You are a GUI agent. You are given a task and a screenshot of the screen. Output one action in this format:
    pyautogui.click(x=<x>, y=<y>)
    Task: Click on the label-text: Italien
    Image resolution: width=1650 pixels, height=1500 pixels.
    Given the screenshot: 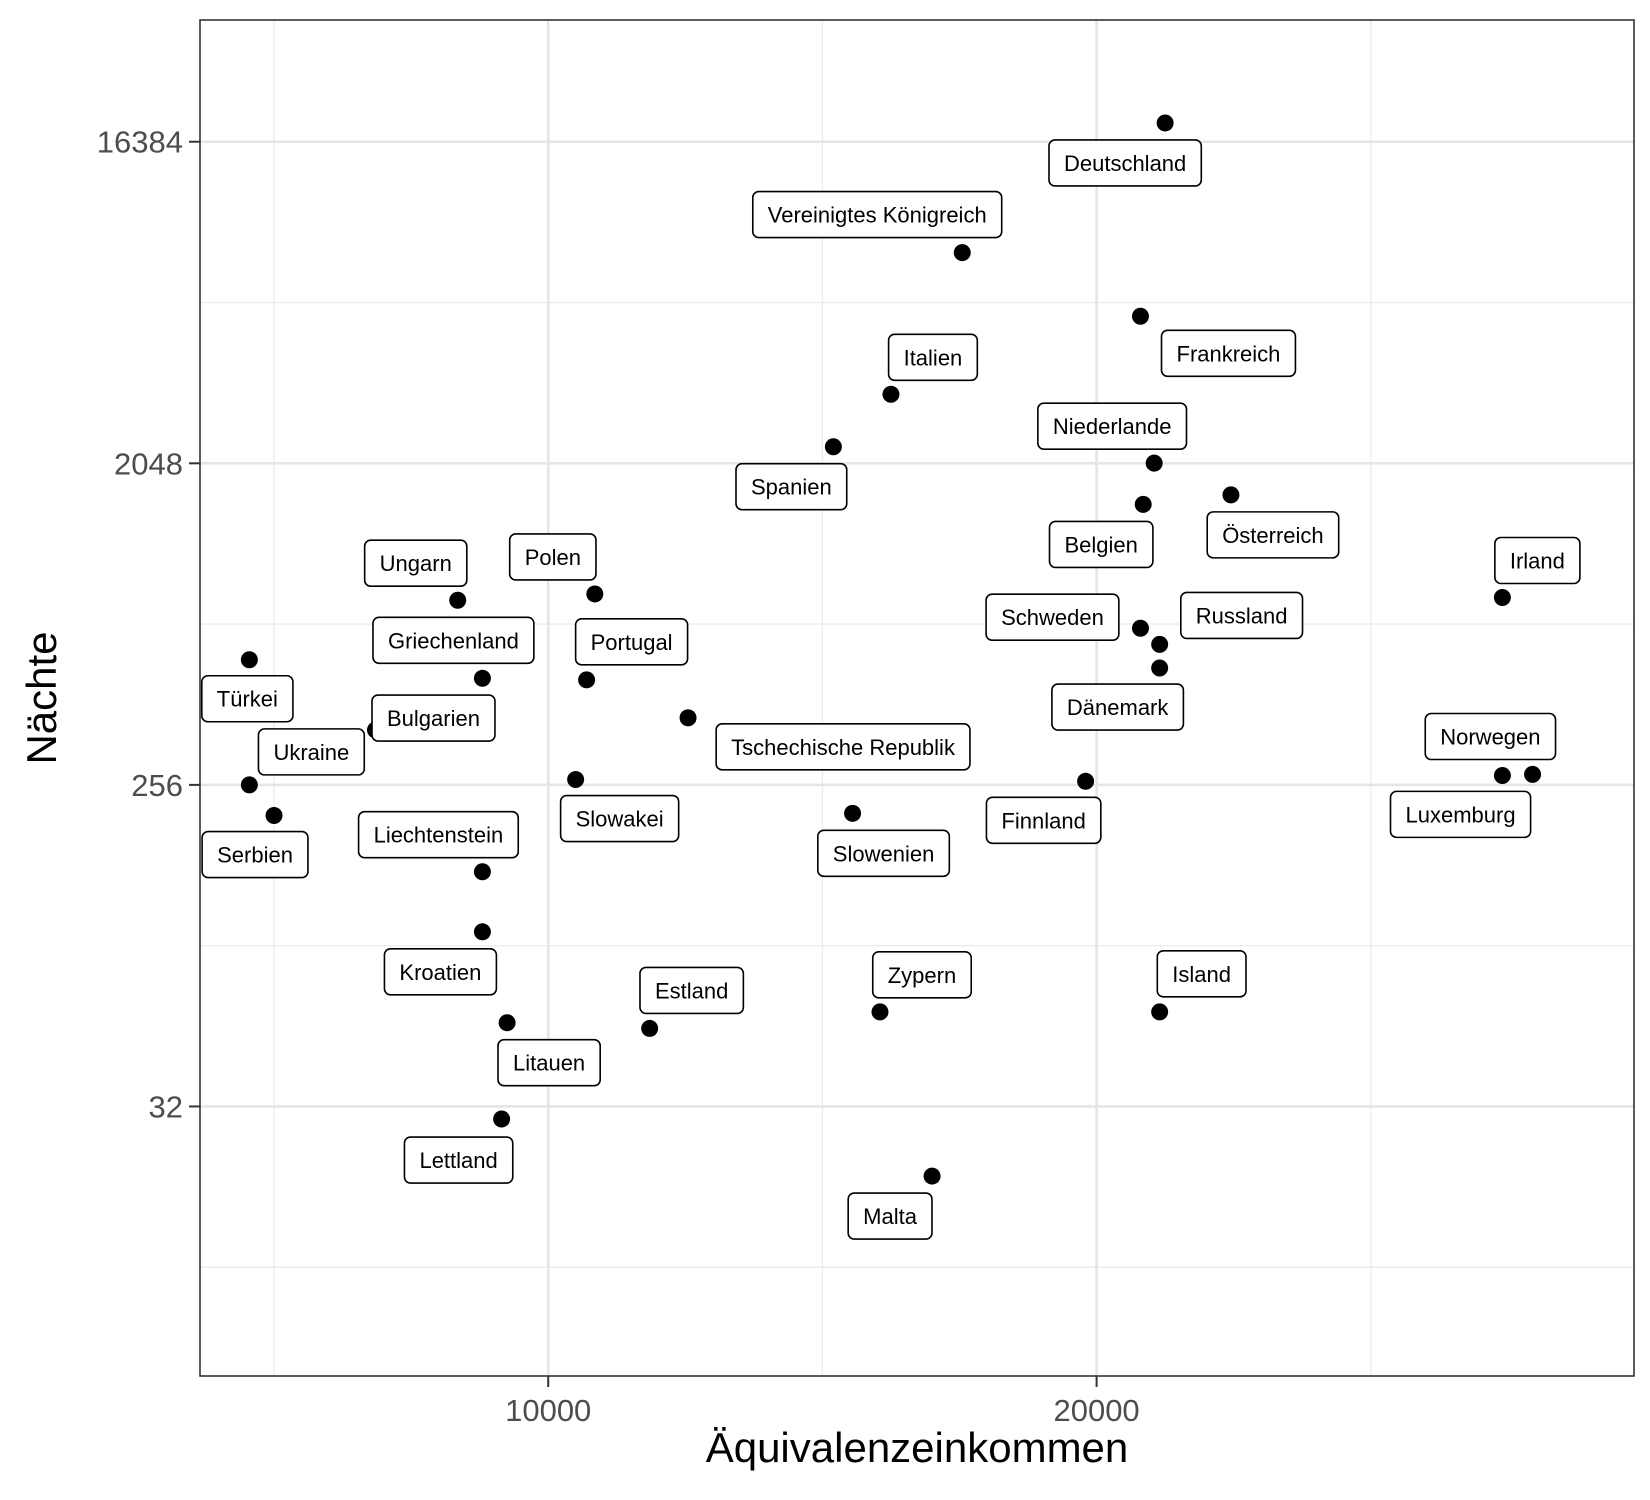 What is the action you would take?
    pyautogui.click(x=933, y=357)
    